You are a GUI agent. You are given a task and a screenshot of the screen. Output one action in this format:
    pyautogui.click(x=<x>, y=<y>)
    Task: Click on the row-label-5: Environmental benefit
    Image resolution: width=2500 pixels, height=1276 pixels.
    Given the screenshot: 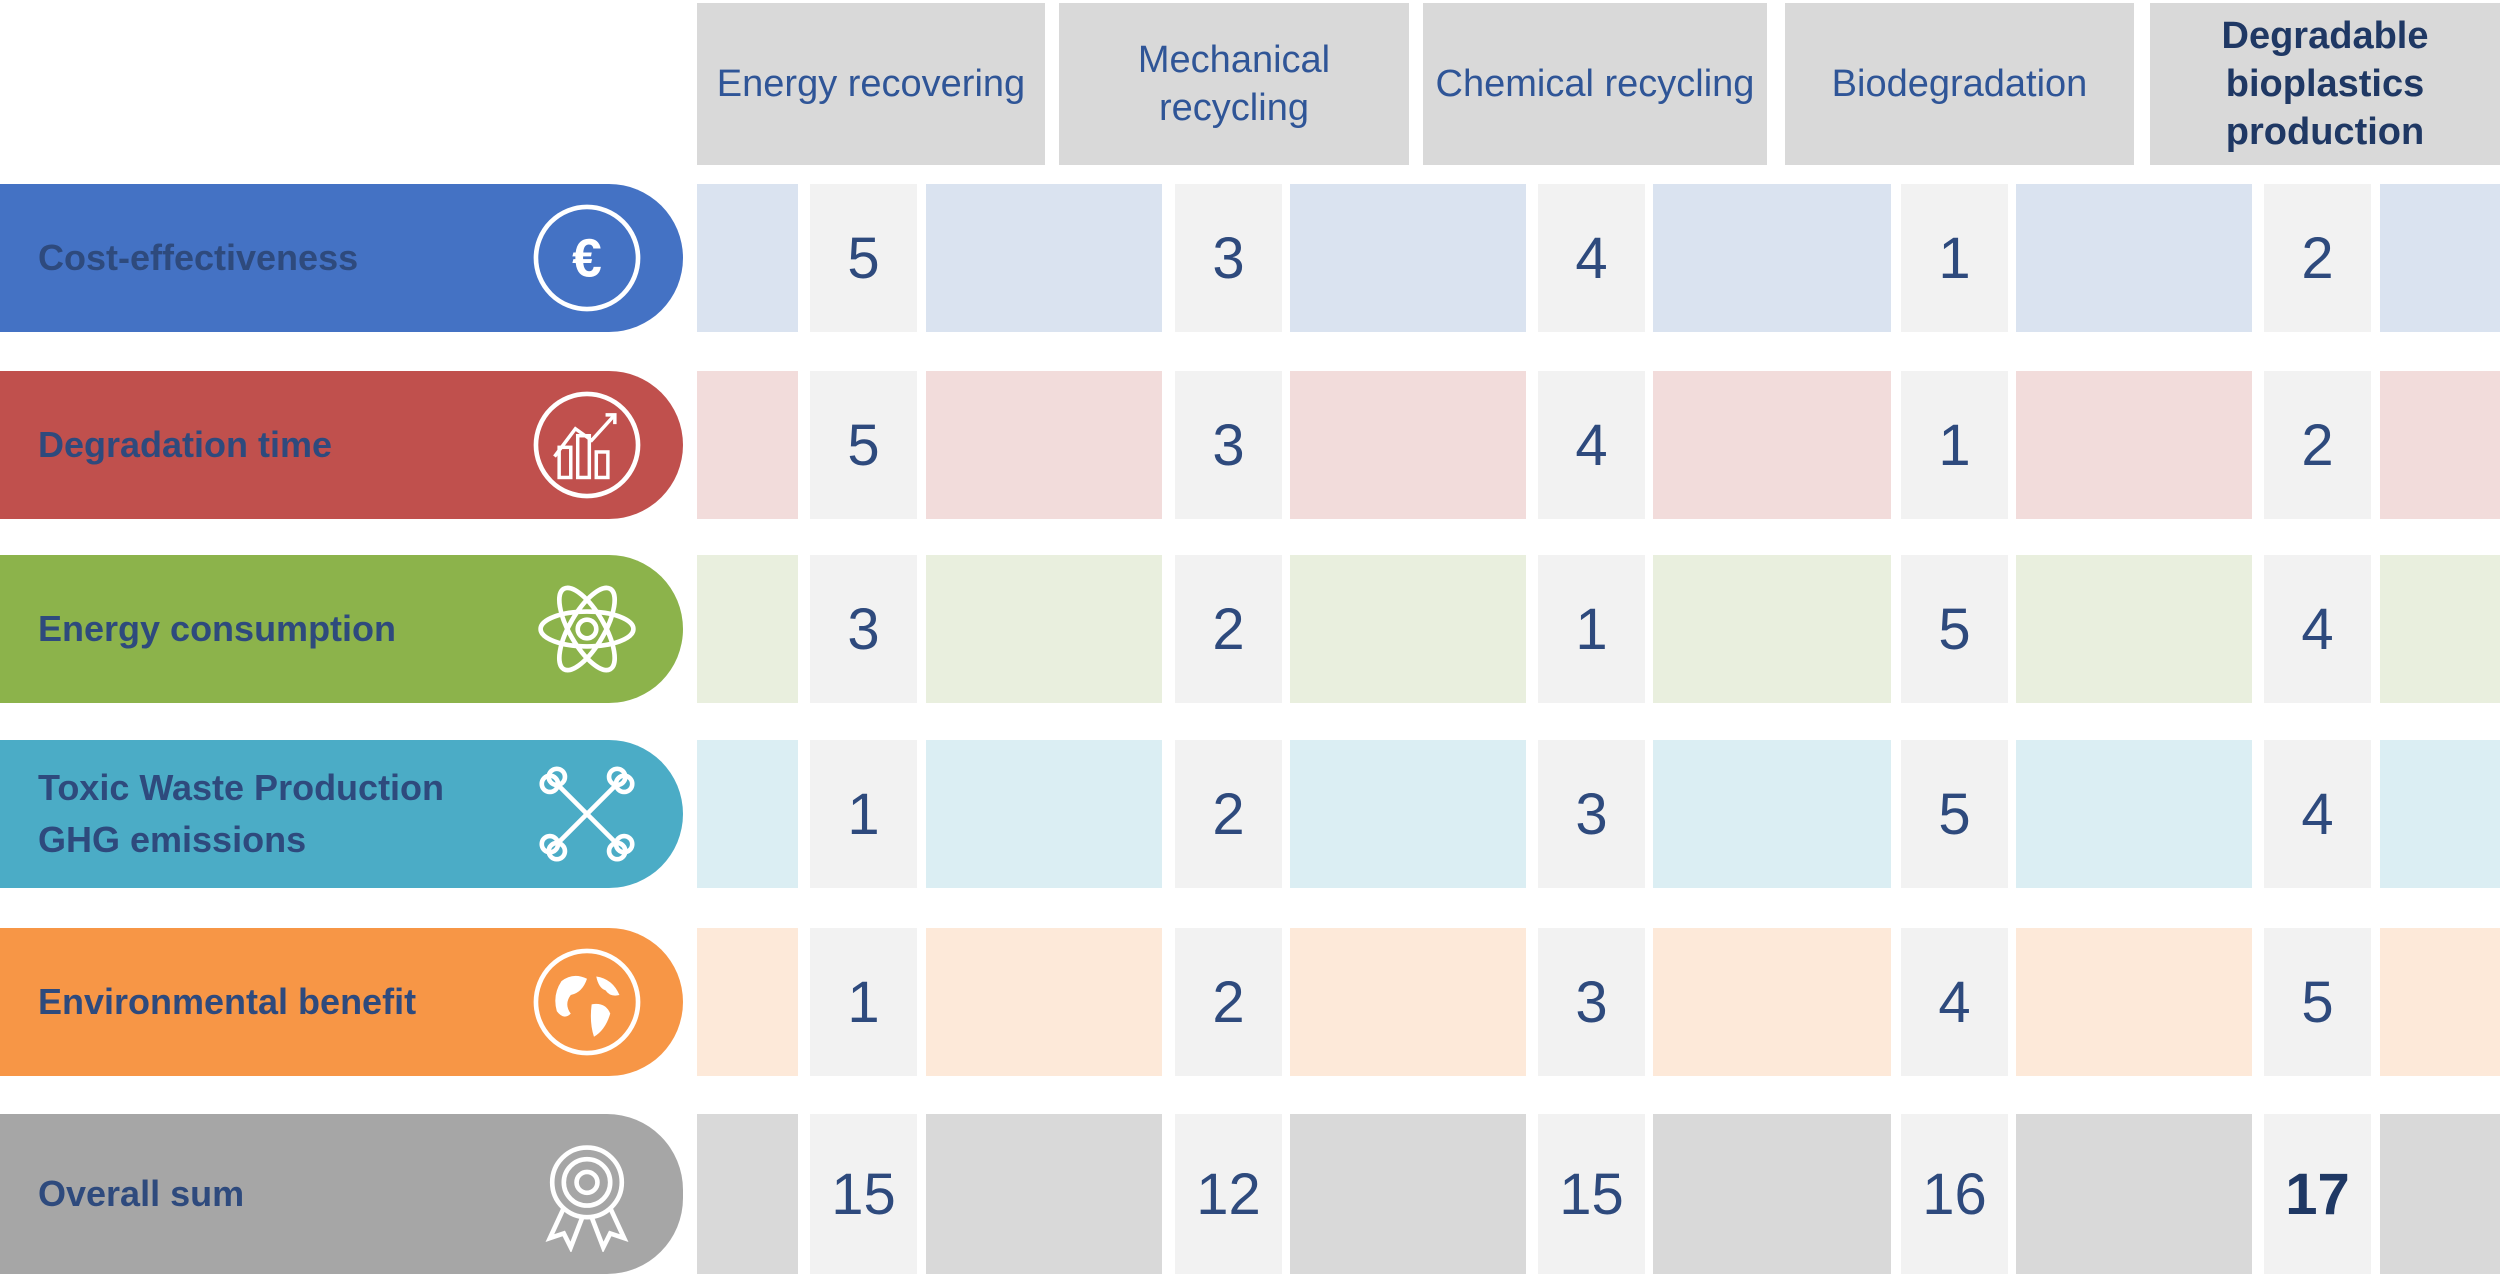 What is the action you would take?
    pyautogui.click(x=341, y=1002)
    